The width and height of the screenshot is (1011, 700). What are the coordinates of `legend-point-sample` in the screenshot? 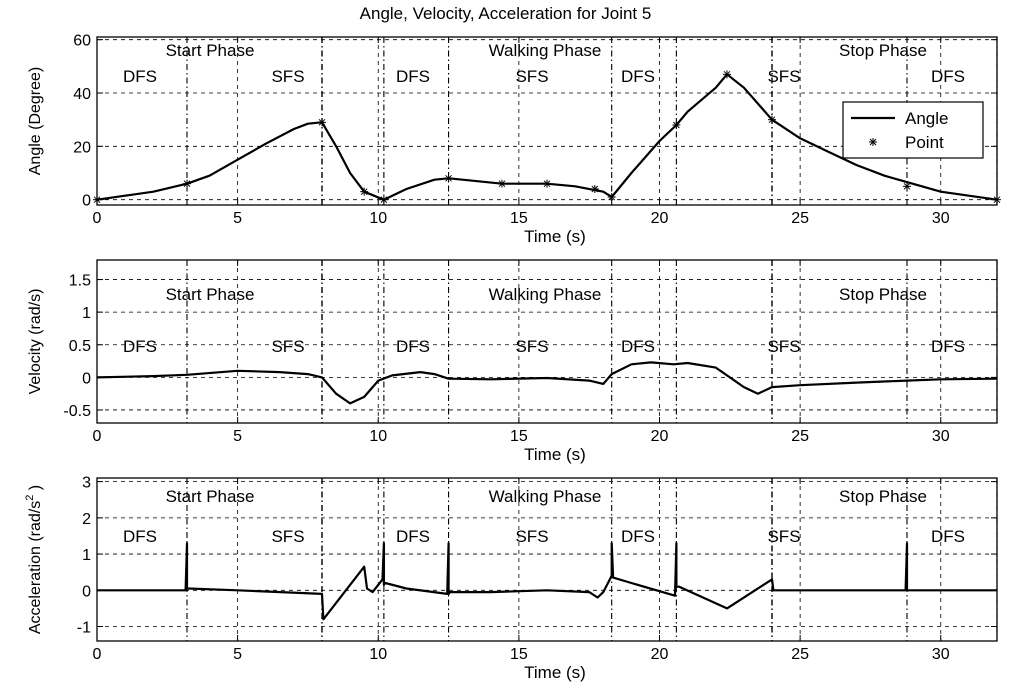 It's located at (873, 142).